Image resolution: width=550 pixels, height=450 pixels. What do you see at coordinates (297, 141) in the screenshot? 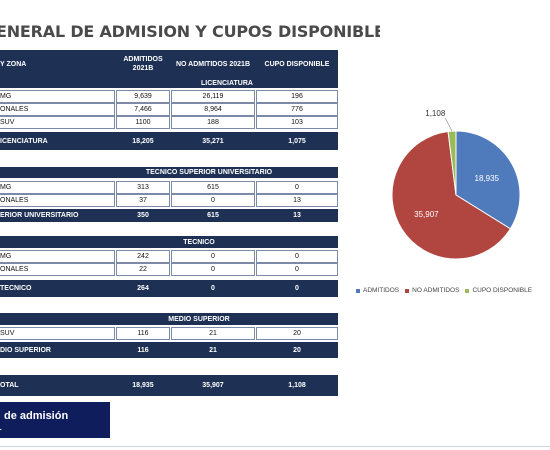
I see `total-cupo: 1,075` at bounding box center [297, 141].